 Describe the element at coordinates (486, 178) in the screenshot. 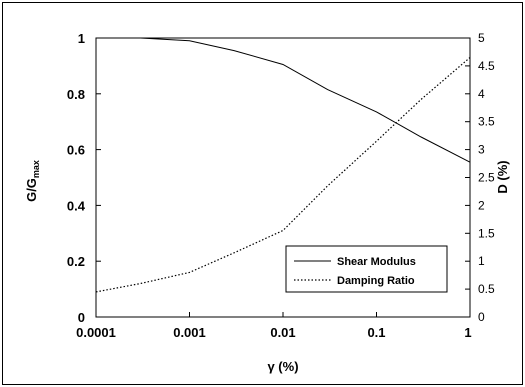

I see `y-right-tick-label: 2.5` at that location.